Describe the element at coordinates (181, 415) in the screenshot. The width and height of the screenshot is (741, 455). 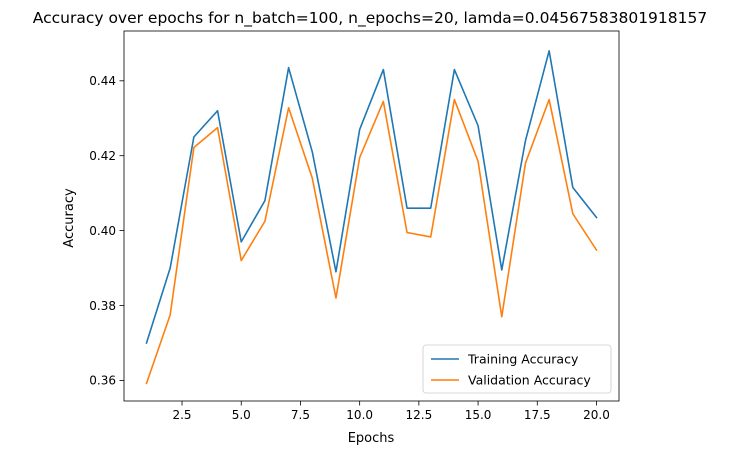
I see `x-tick-label: 2.5` at that location.